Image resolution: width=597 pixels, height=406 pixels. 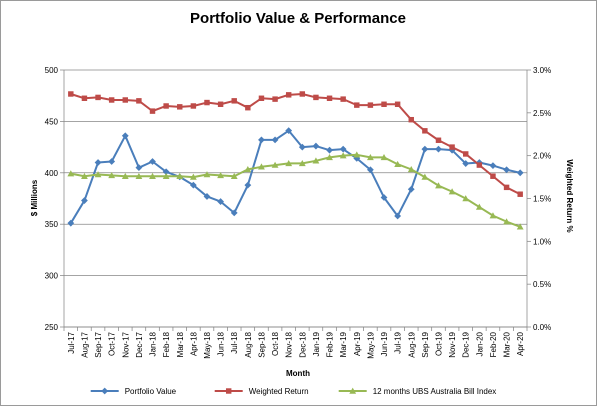 I want to click on x-tick-label: Aug-19, so click(x=411, y=344).